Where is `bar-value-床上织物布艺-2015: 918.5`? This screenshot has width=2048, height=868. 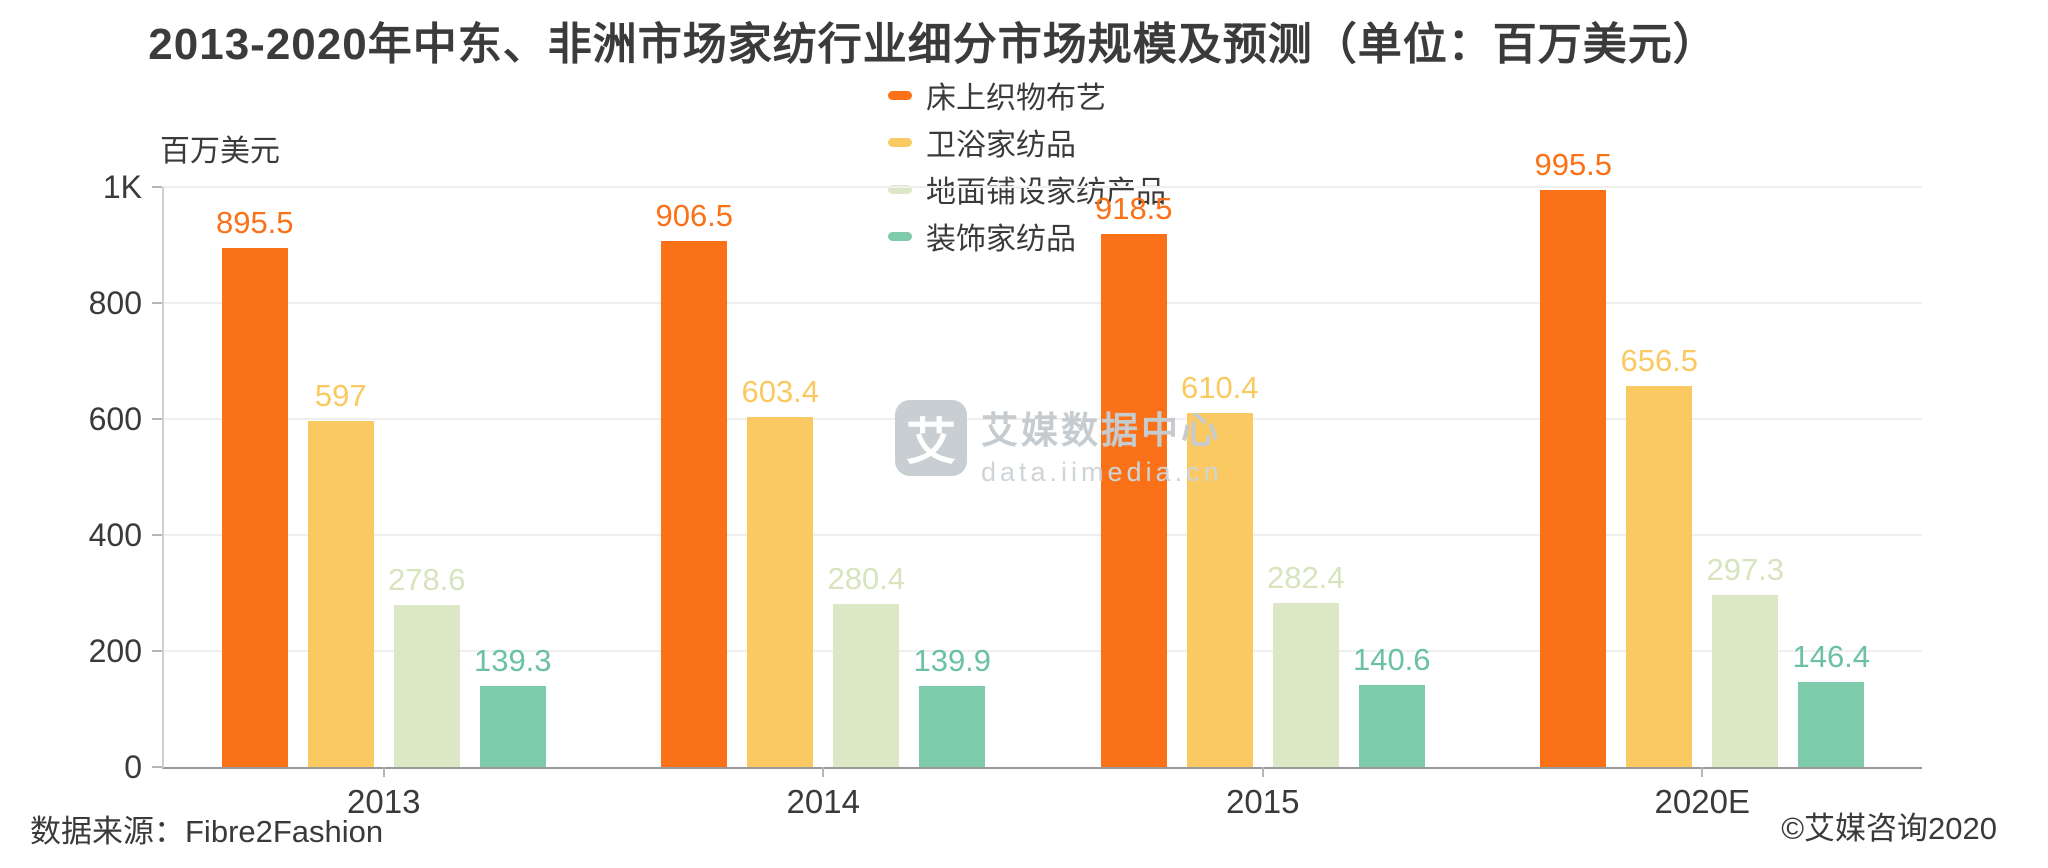 bar-value-床上织物布艺-2015: 918.5 is located at coordinates (1133, 209).